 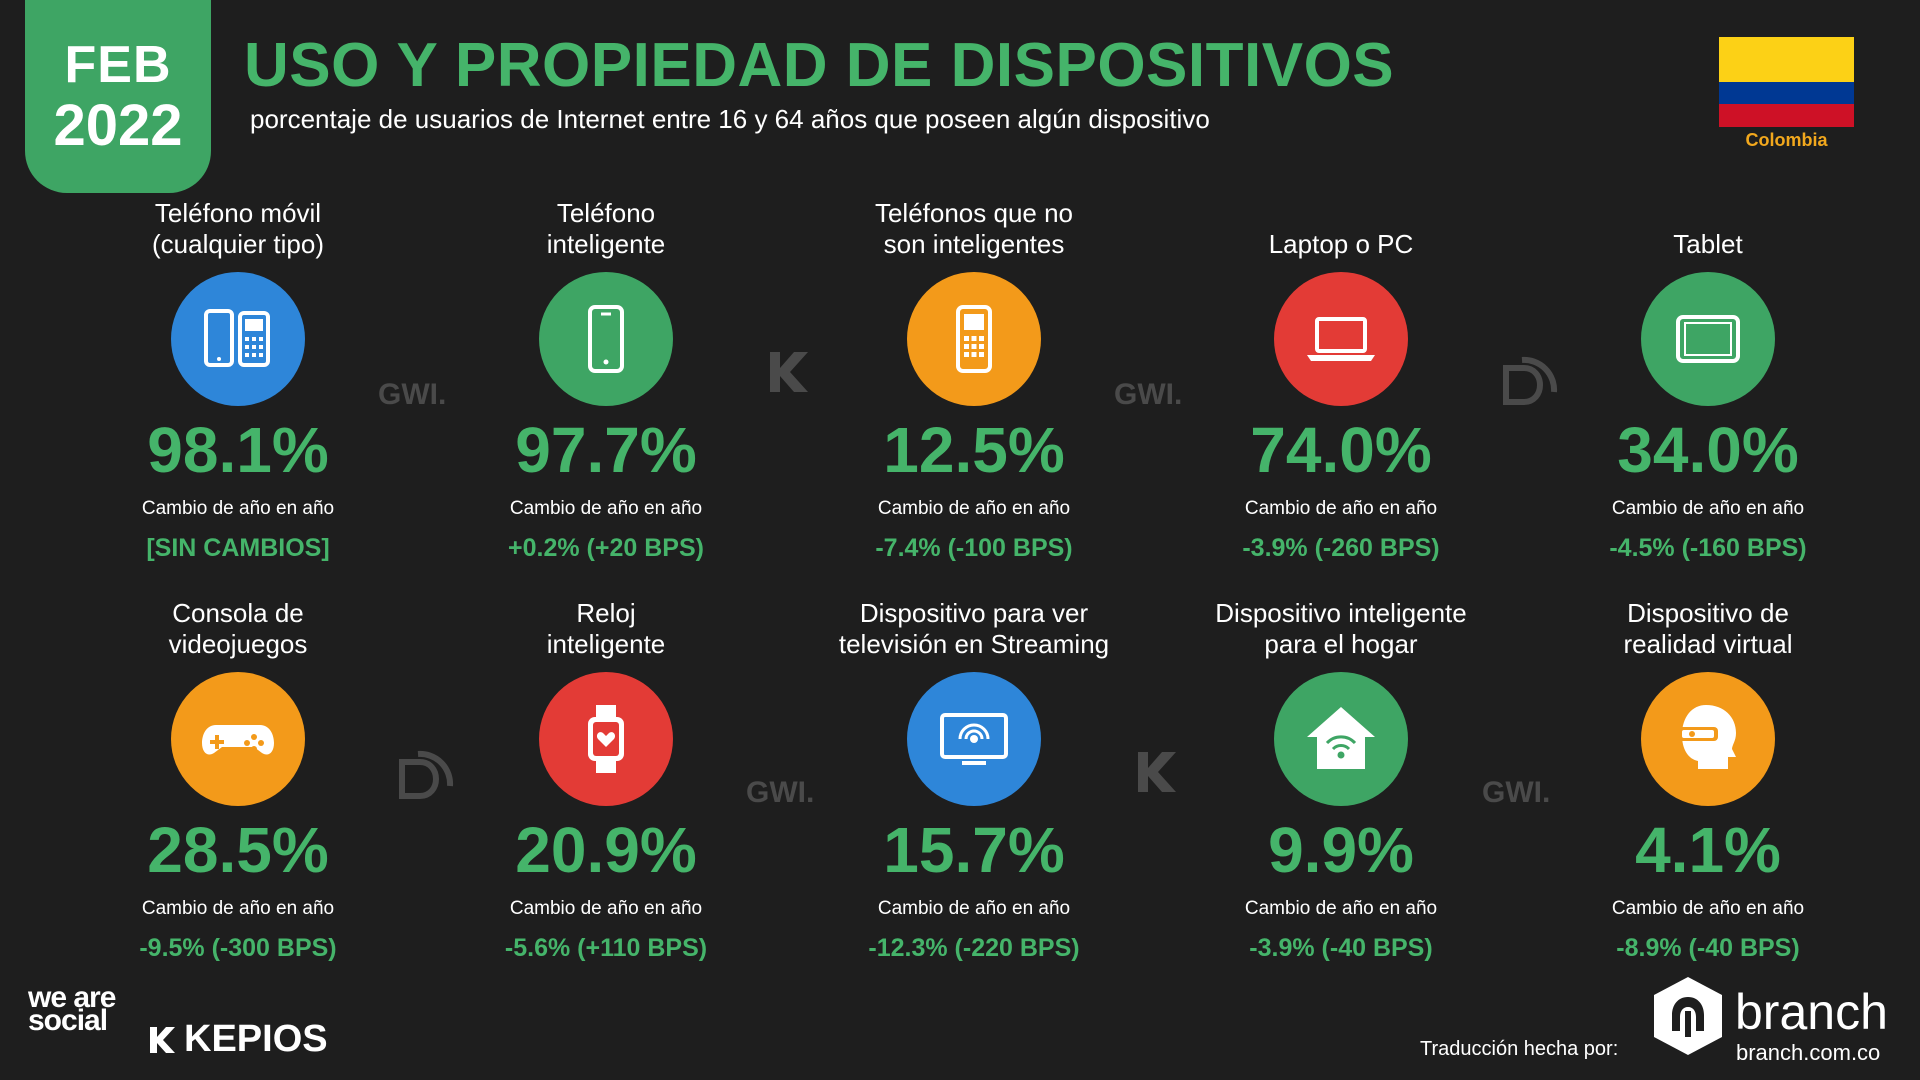 What do you see at coordinates (974, 548) in the screenshot?
I see `yoy-change: -7.4% (-100 BPS)` at bounding box center [974, 548].